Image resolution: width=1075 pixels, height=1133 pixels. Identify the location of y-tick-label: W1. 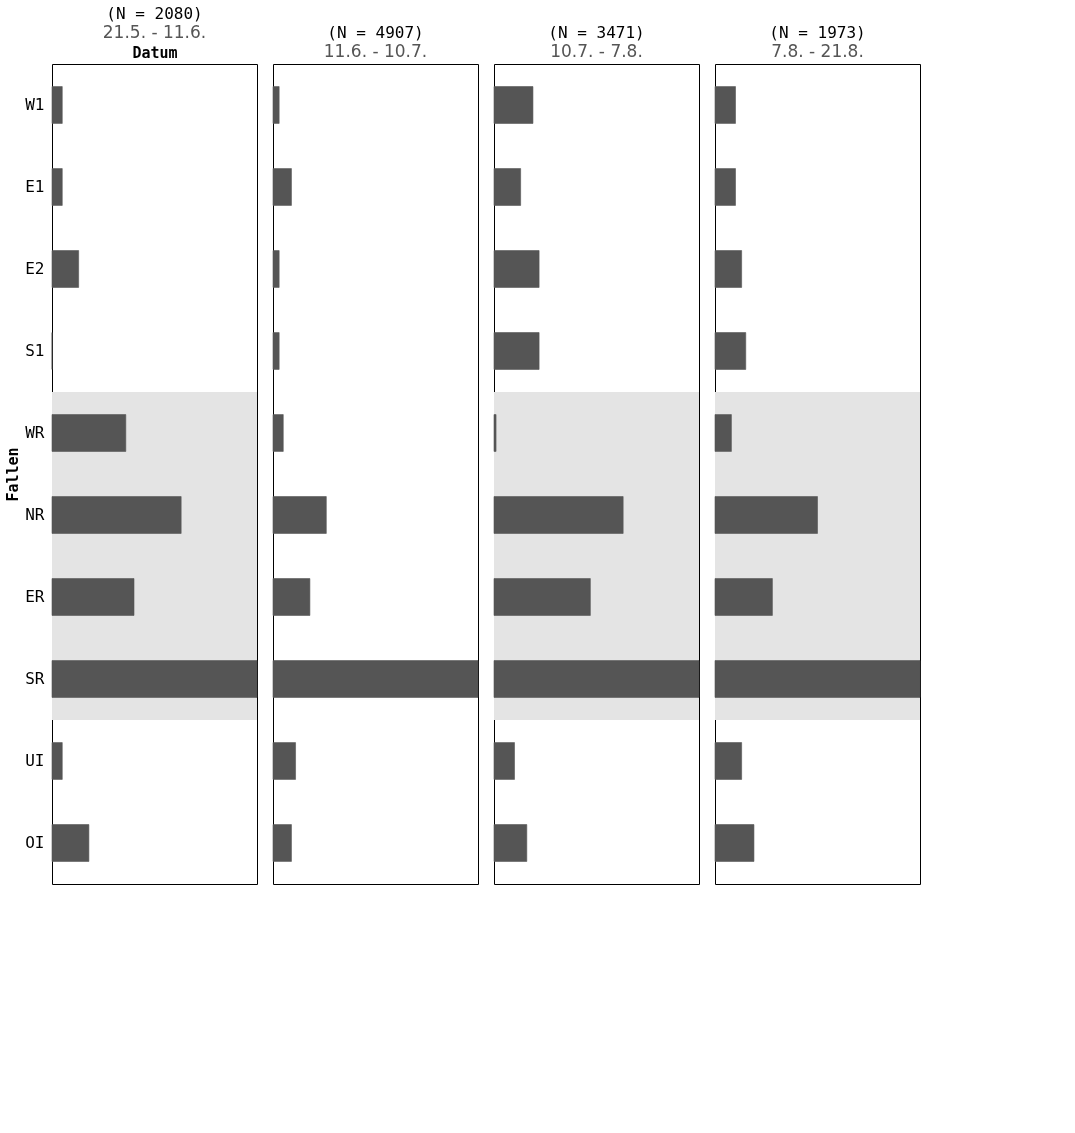
(35, 104).